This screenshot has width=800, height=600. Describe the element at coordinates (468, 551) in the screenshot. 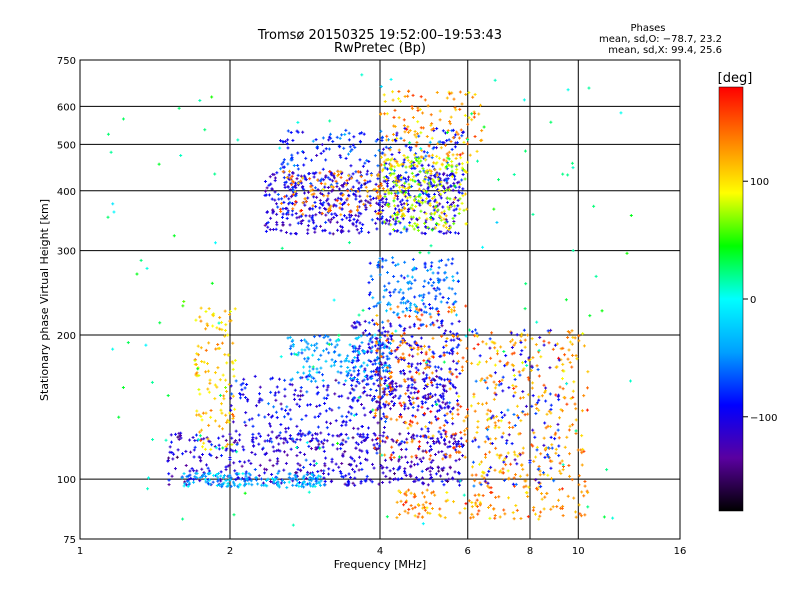

I see `x-tick-label: 6` at that location.